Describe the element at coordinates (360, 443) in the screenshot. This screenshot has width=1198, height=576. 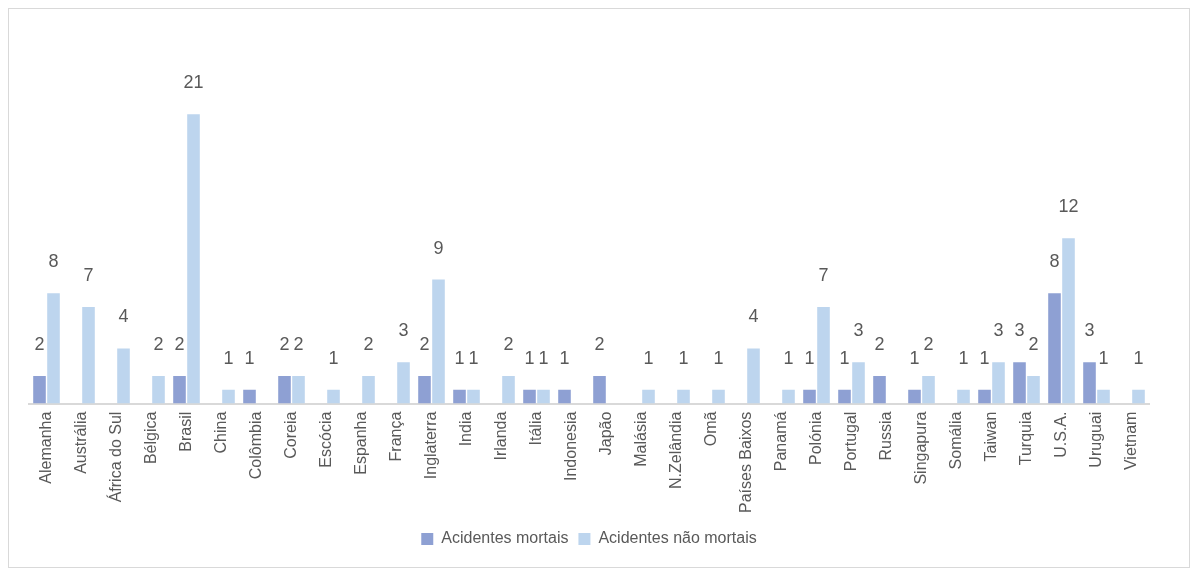
I see `x-tick-label: Espanha` at that location.